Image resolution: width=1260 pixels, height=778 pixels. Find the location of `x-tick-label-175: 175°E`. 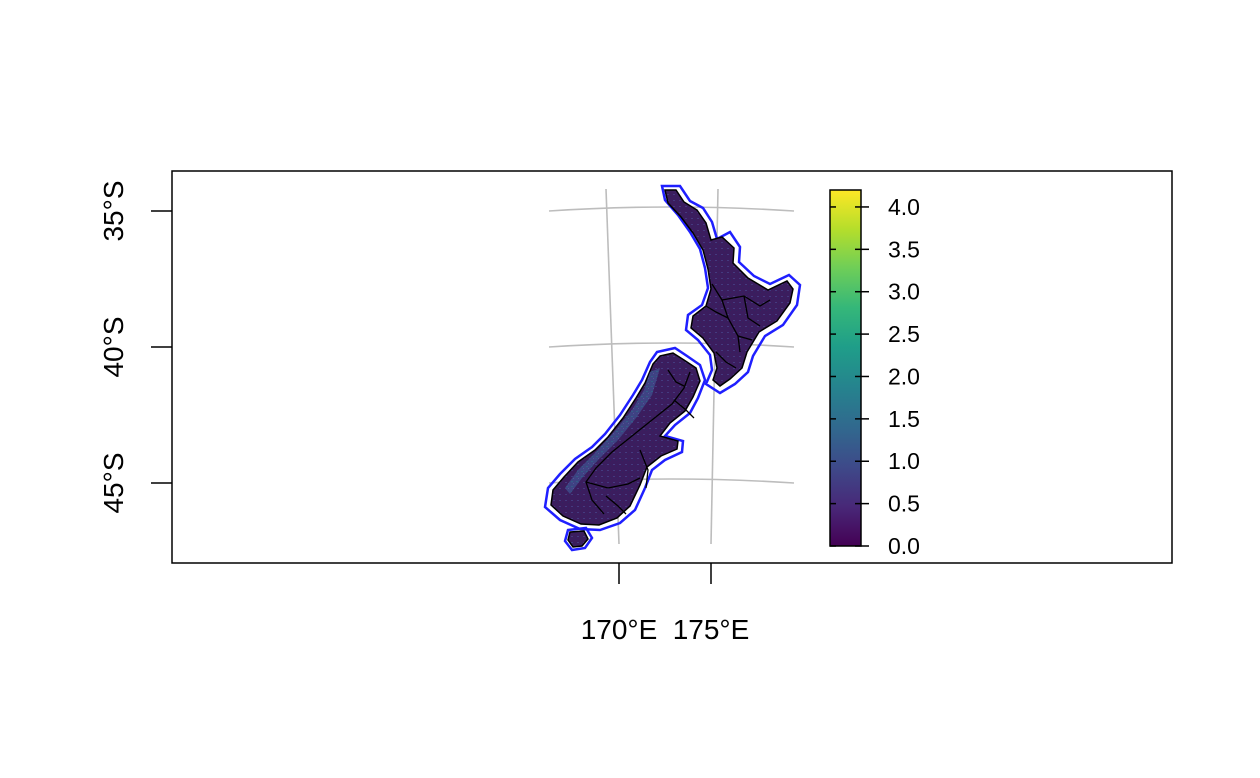

x-tick-label-175: 175°E is located at coordinates (711, 629).